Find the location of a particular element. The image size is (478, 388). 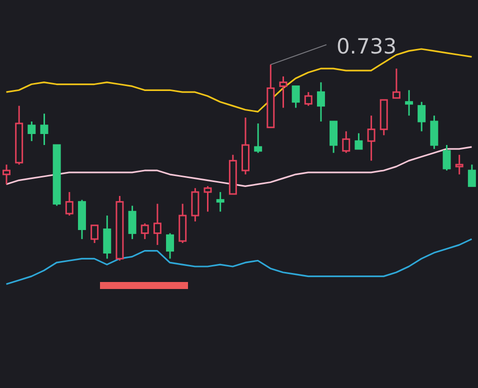

text: 0.733 is located at coordinates (366, 46).